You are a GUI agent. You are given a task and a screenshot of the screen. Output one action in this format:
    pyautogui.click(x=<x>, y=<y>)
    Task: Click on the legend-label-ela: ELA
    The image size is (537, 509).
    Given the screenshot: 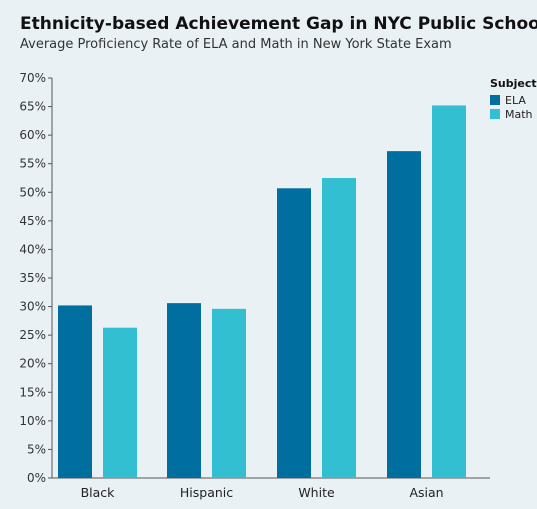 What is the action you would take?
    pyautogui.click(x=515, y=100)
    